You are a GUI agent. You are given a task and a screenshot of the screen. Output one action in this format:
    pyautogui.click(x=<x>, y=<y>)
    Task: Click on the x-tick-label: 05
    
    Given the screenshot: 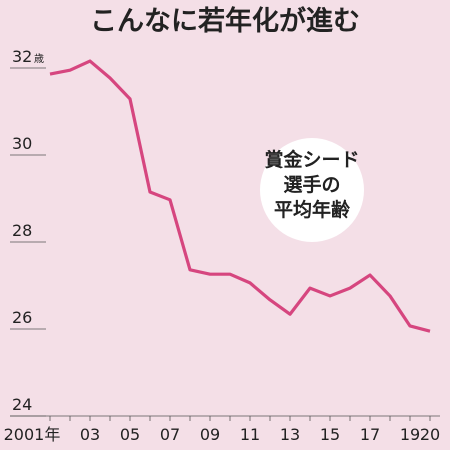 What is the action you would take?
    pyautogui.click(x=130, y=434)
    